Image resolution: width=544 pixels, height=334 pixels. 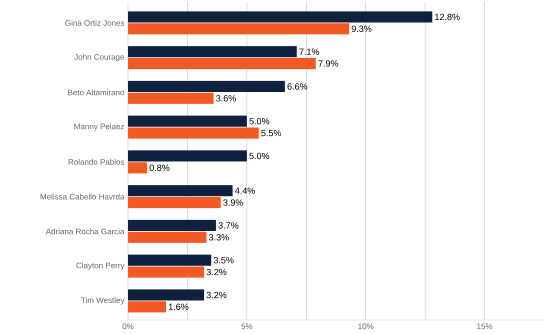 What do you see at coordinates (96, 161) in the screenshot?
I see `y-tick-label: Rolando Pablos` at bounding box center [96, 161].